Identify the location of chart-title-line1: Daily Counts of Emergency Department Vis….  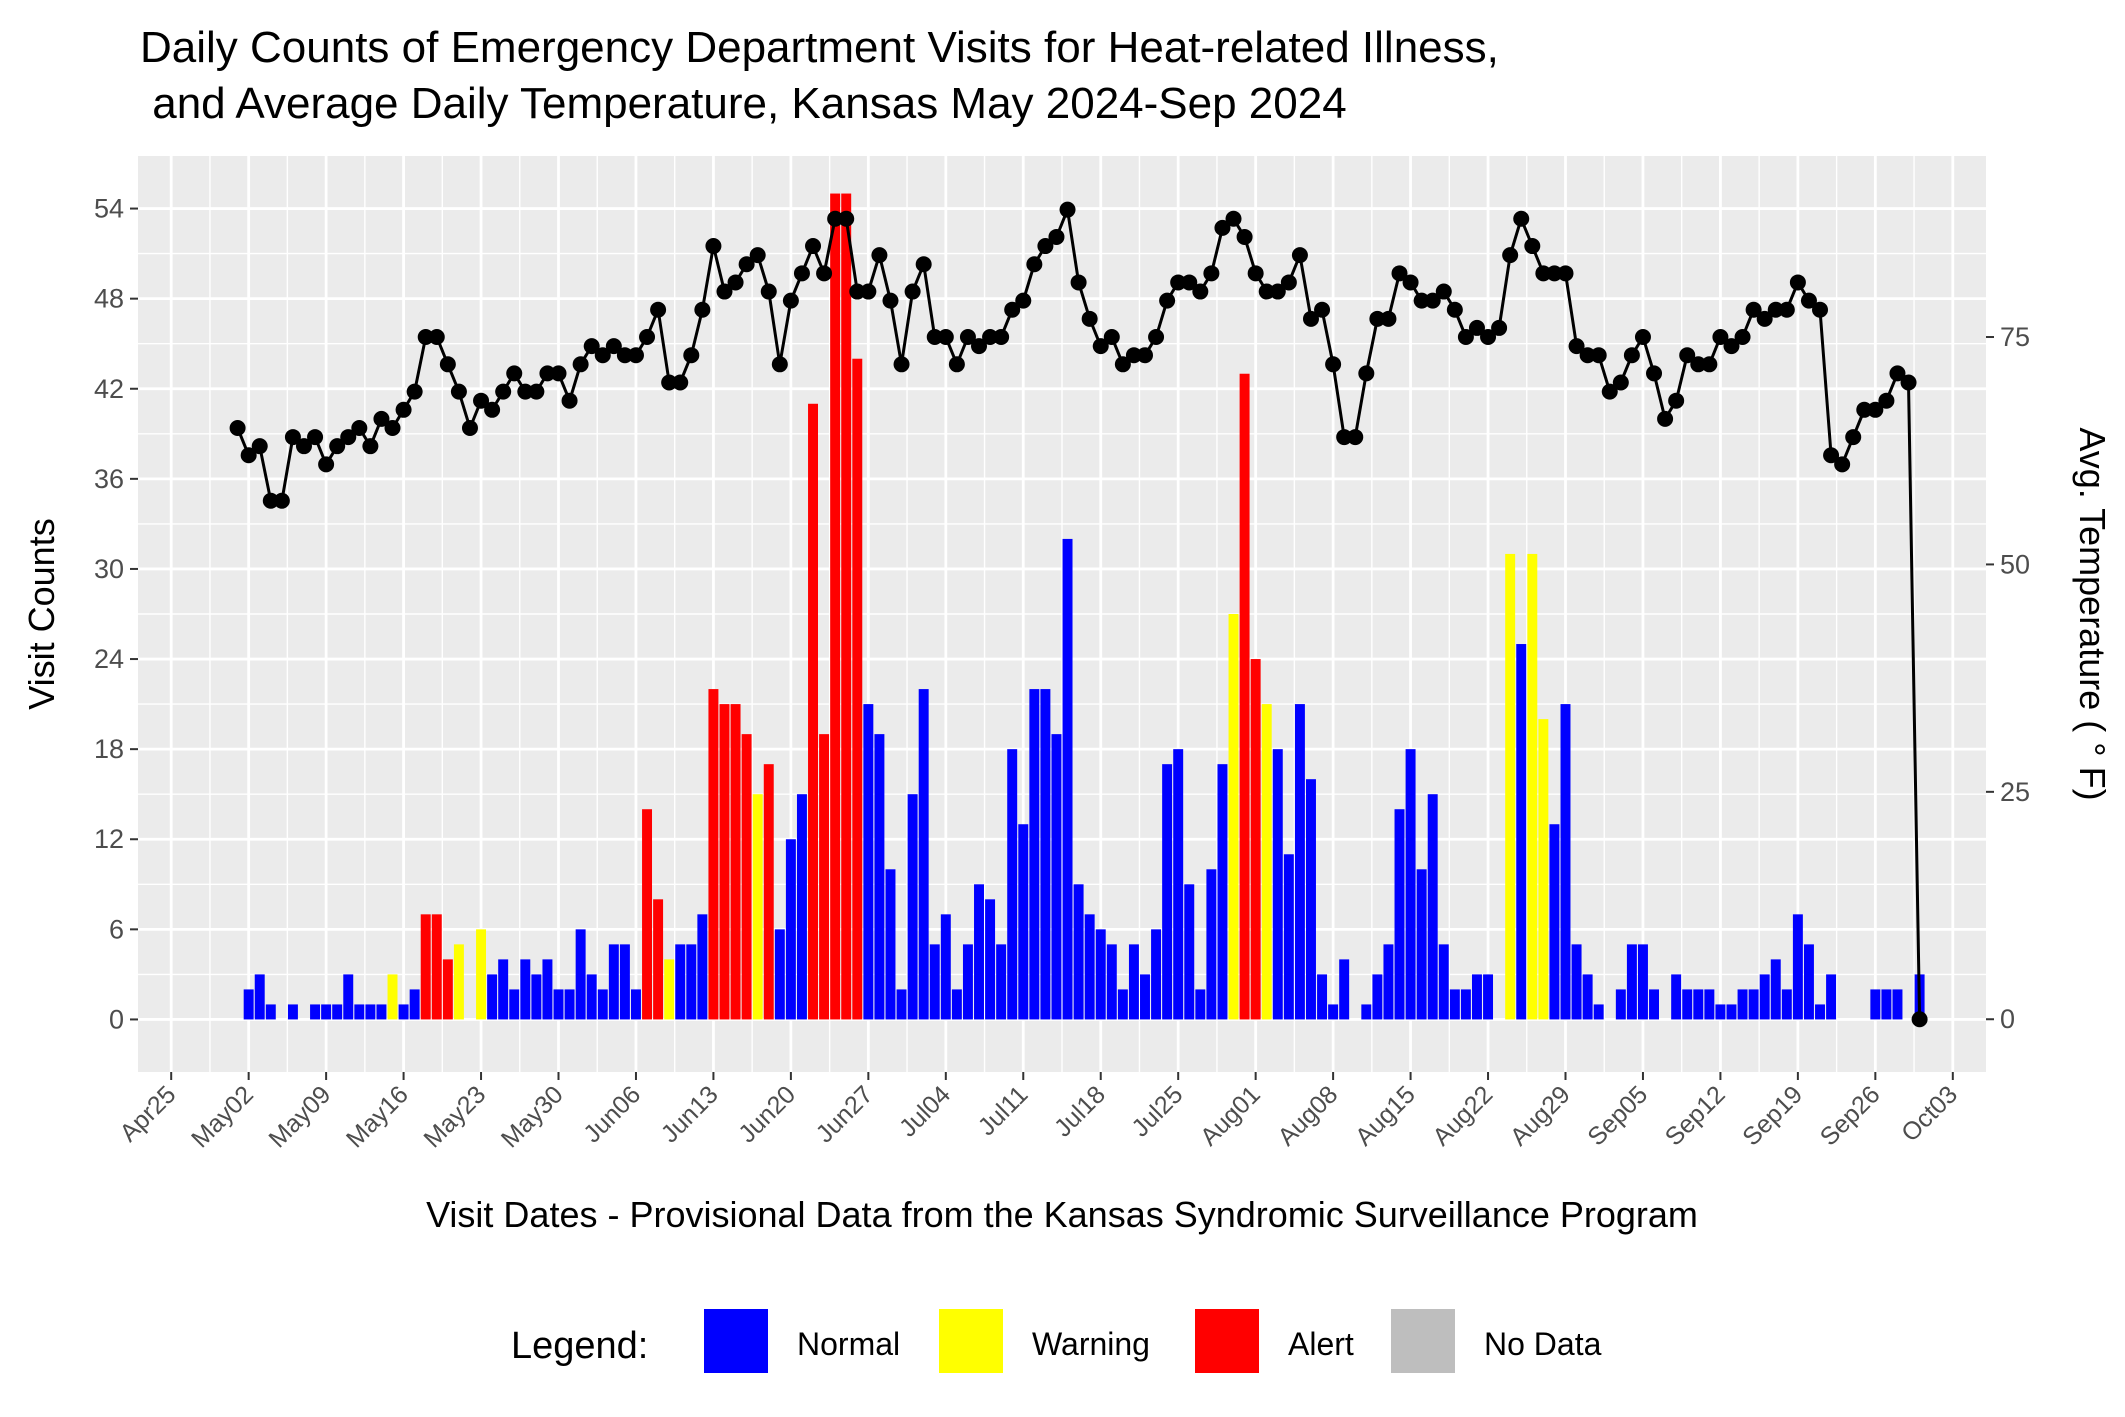
(819, 47).